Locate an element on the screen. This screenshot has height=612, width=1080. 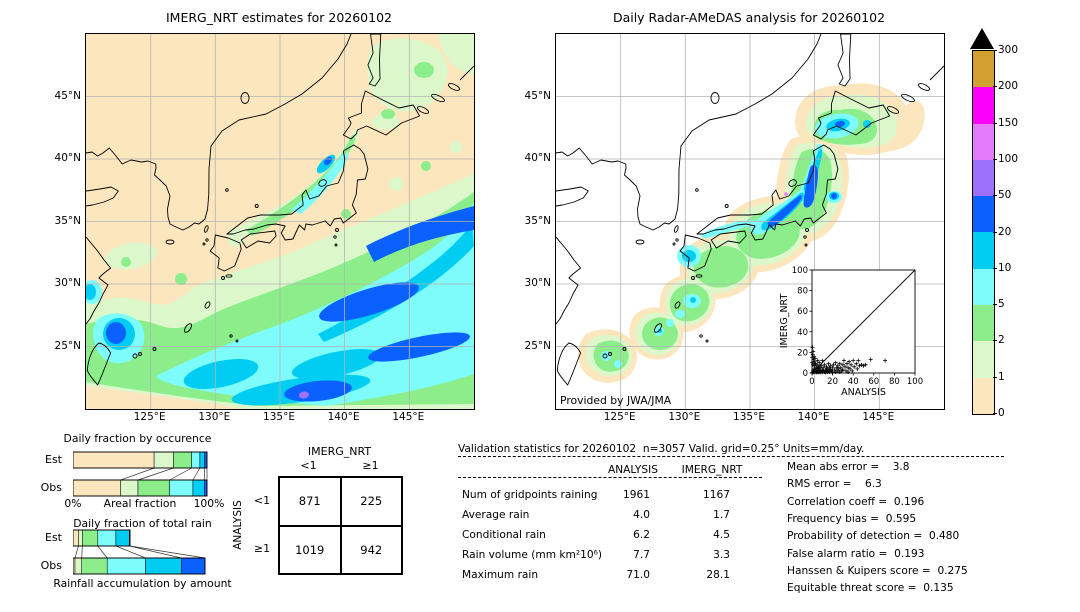
occurrence-bars is located at coordinates (140, 474).